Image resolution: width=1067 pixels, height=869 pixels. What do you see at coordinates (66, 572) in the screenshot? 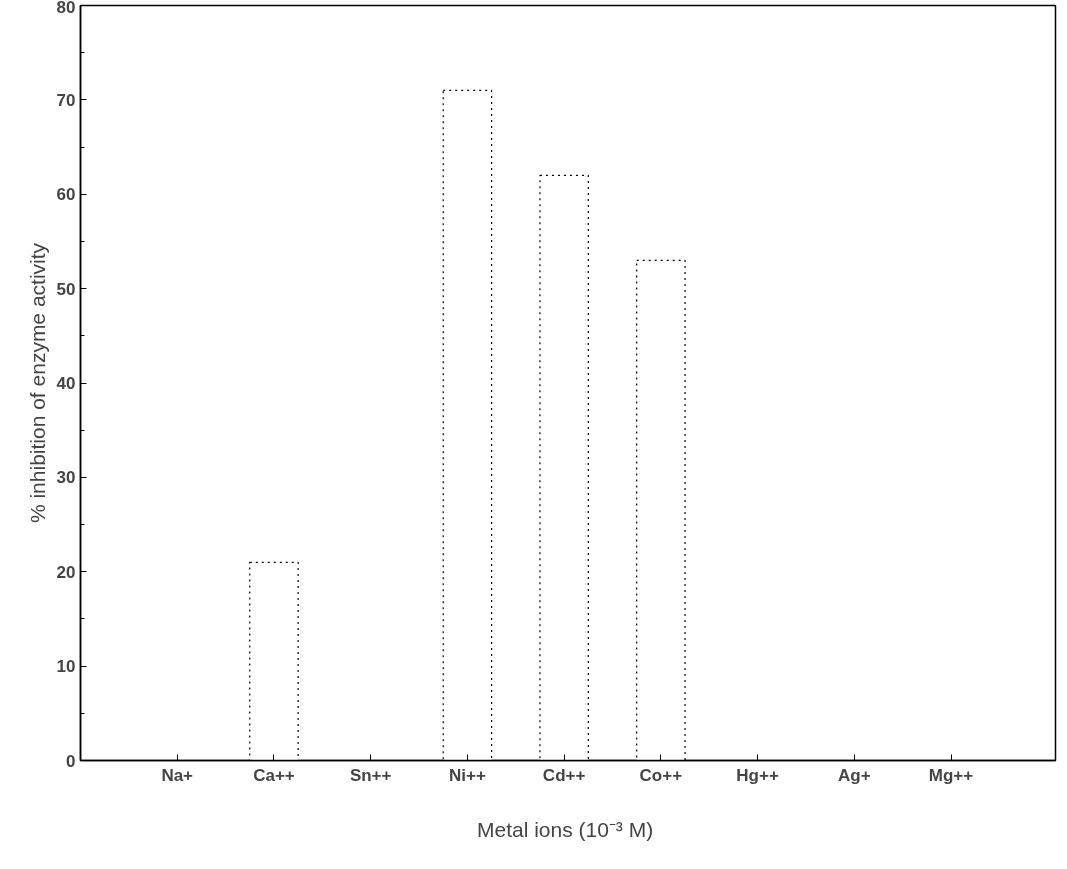
I see `y-tick-label: 20` at bounding box center [66, 572].